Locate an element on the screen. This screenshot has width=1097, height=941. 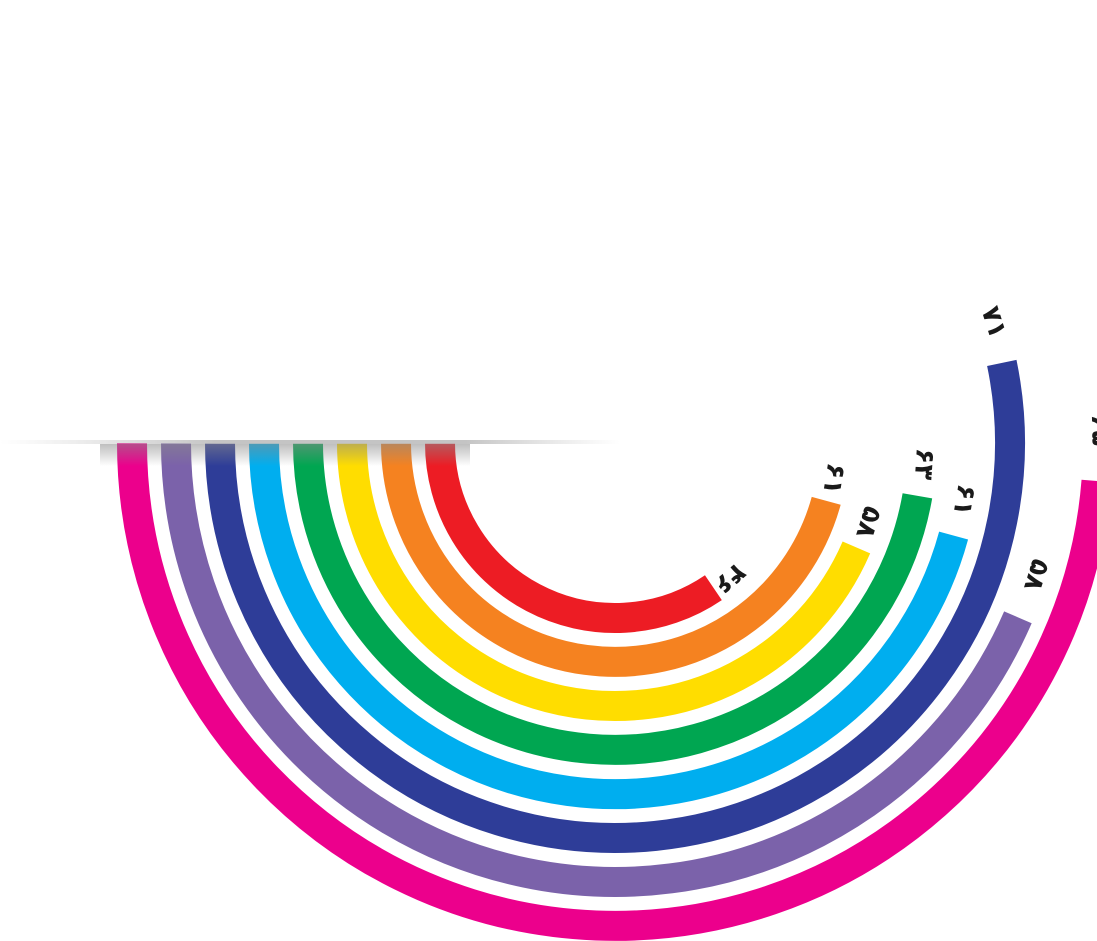
arc-label-7: ۵۸ is located at coordinates (1036, 574).